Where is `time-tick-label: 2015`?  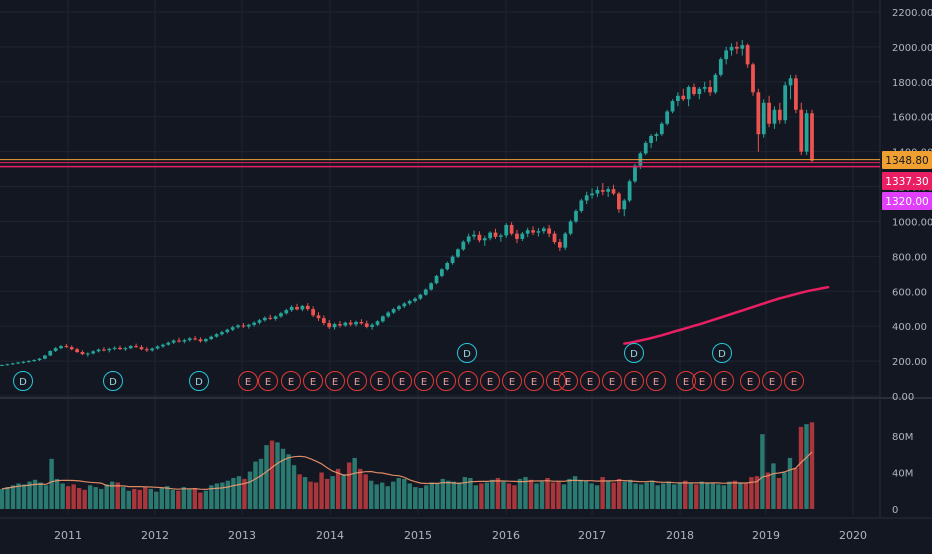
time-tick-label: 2015 is located at coordinates (418, 535).